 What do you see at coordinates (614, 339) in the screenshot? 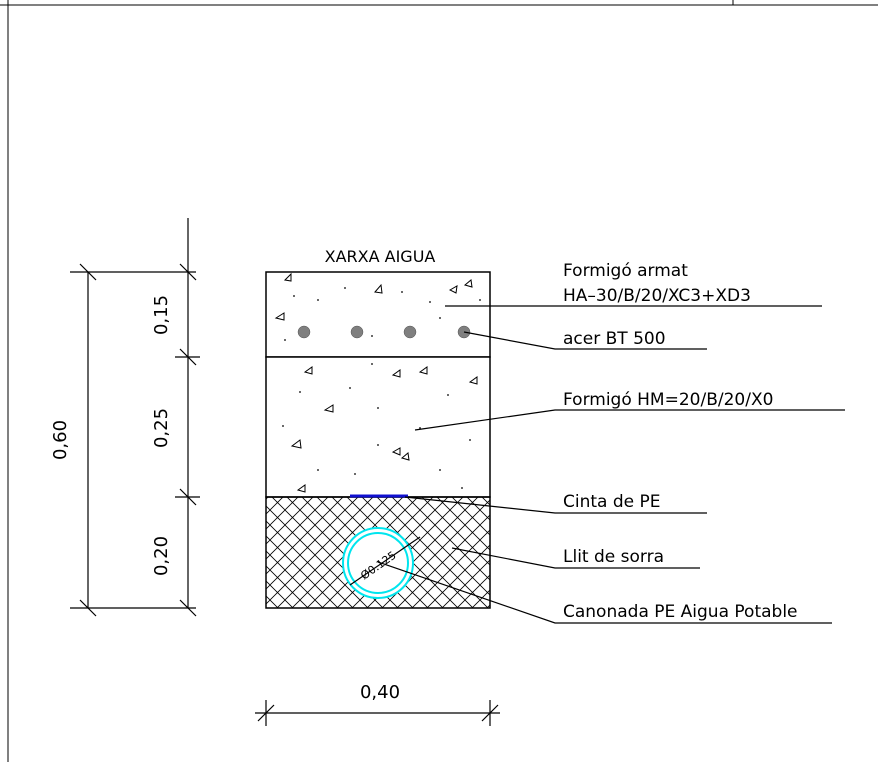
I see `steel-callout: acer BT 500` at bounding box center [614, 339].